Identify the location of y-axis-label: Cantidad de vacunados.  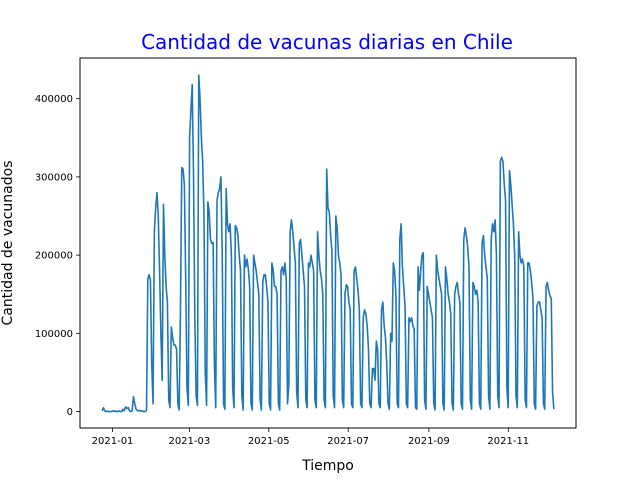
(8, 243).